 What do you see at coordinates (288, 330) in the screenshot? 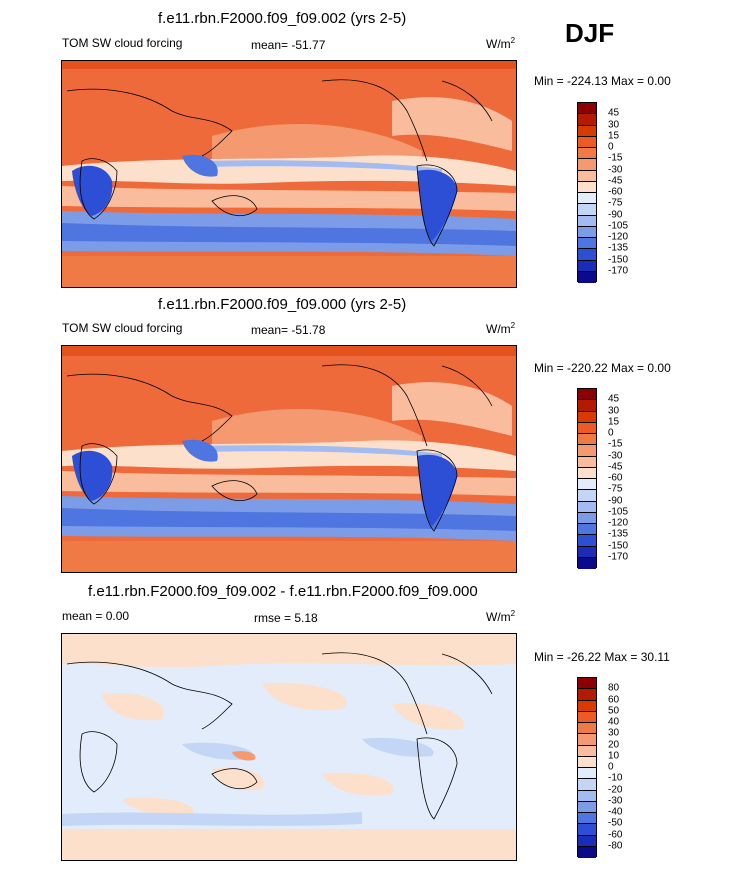
I see `panel2-mean: mean= -51.78` at bounding box center [288, 330].